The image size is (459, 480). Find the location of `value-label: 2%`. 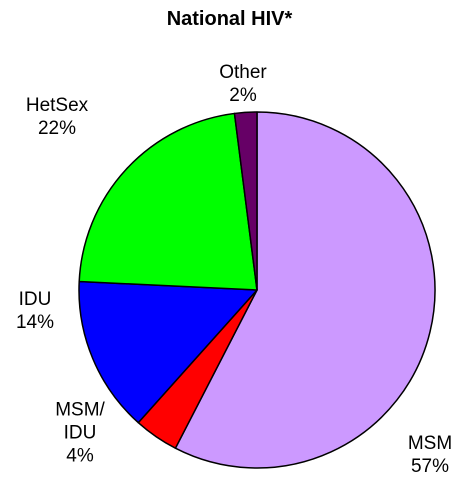

value-label: 2% is located at coordinates (243, 95).